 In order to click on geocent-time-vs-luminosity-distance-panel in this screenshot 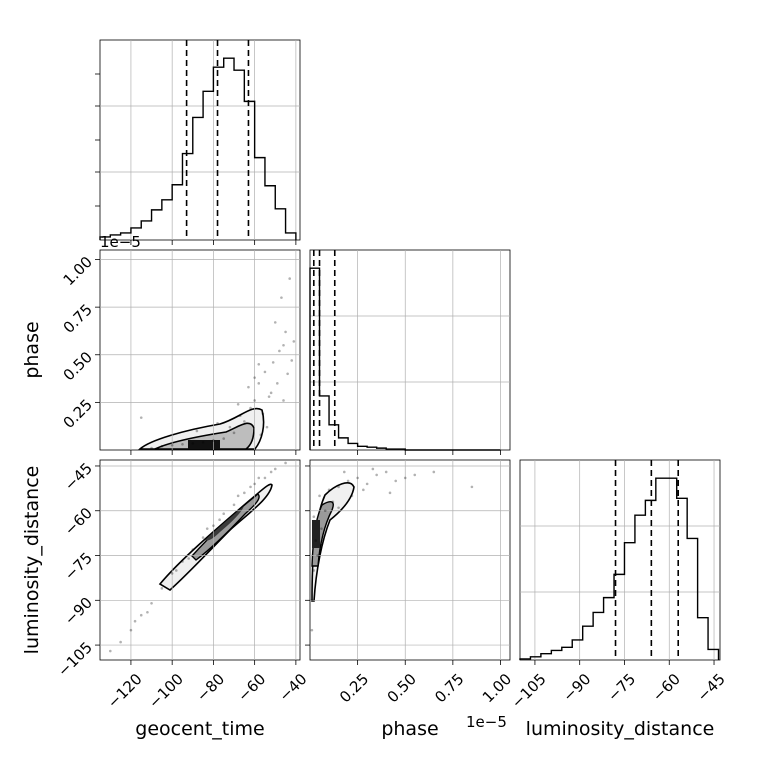, I will do `click(200, 560)`.